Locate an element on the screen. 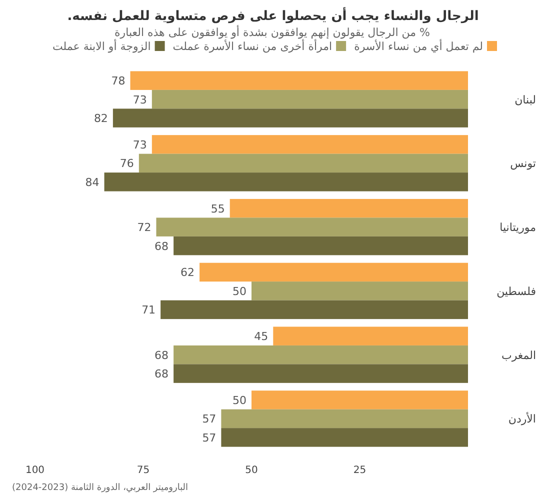  data-label: 55 is located at coordinates (217, 209).